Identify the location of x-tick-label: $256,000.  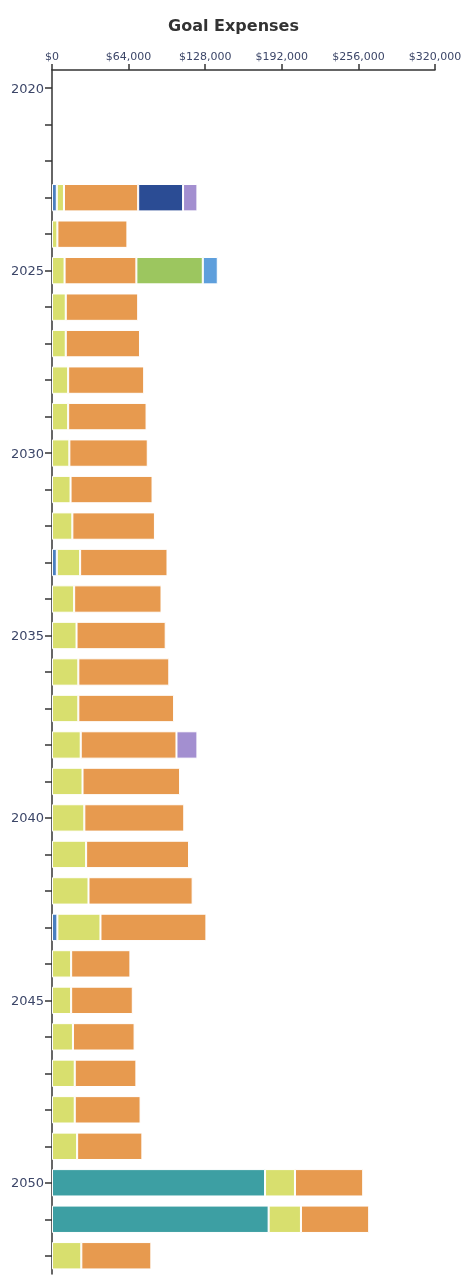
(358, 56).